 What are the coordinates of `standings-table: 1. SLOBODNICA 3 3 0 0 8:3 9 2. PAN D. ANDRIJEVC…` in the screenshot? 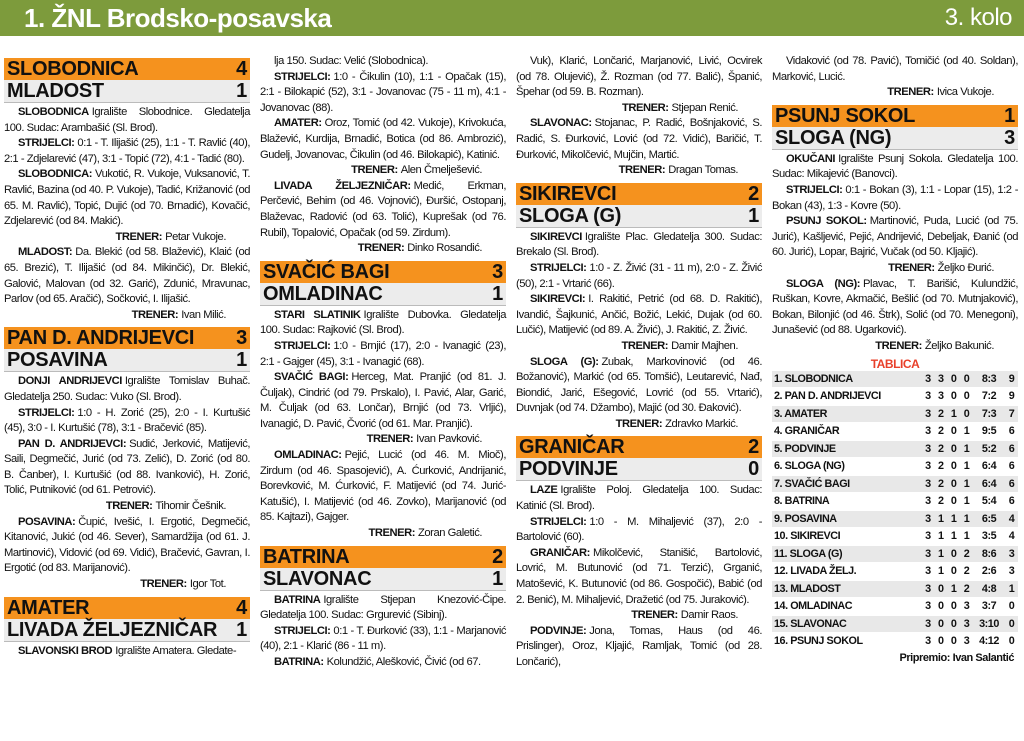 It's located at (895, 510).